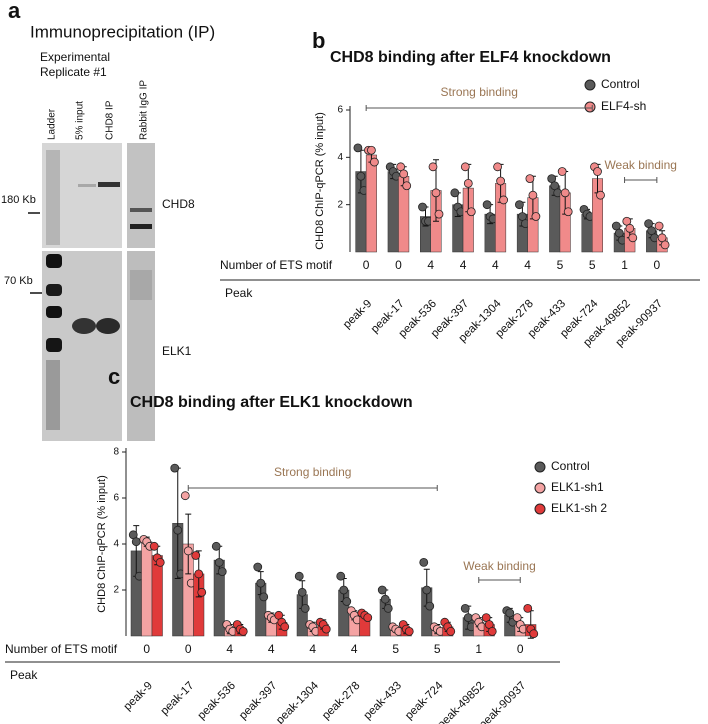  I want to click on panel-label: b, so click(318, 40).